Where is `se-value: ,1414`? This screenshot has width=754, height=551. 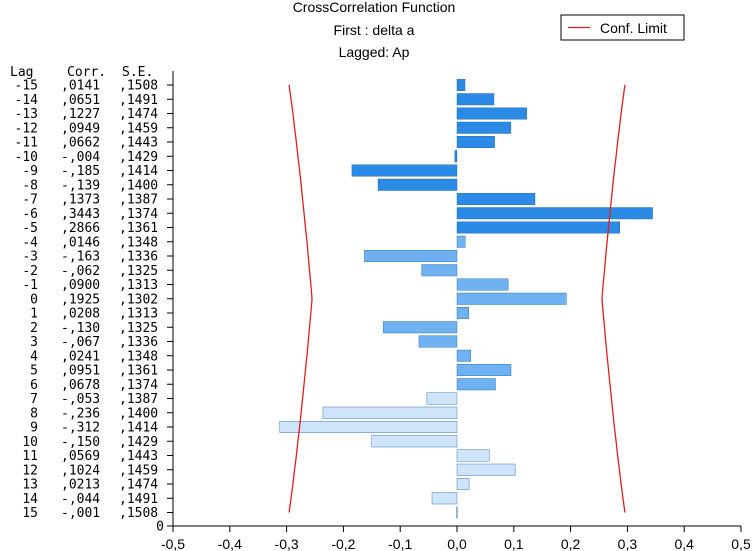 se-value: ,1414 is located at coordinates (138, 171).